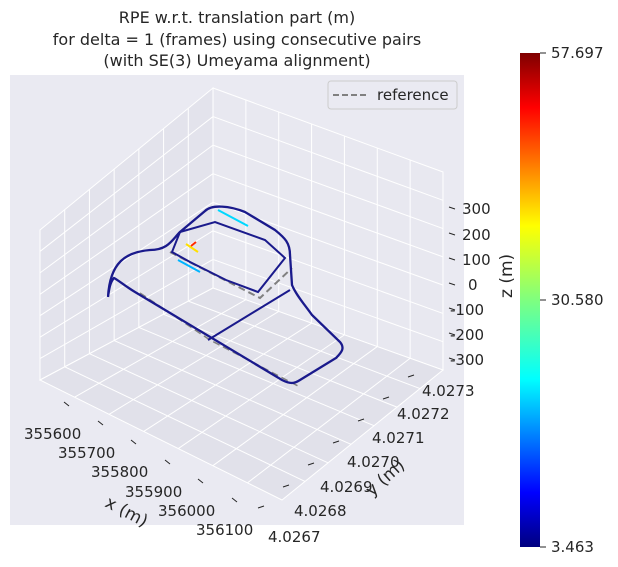  What do you see at coordinates (320, 511) in the screenshot?
I see `y-tick-label: 4.0268` at bounding box center [320, 511].